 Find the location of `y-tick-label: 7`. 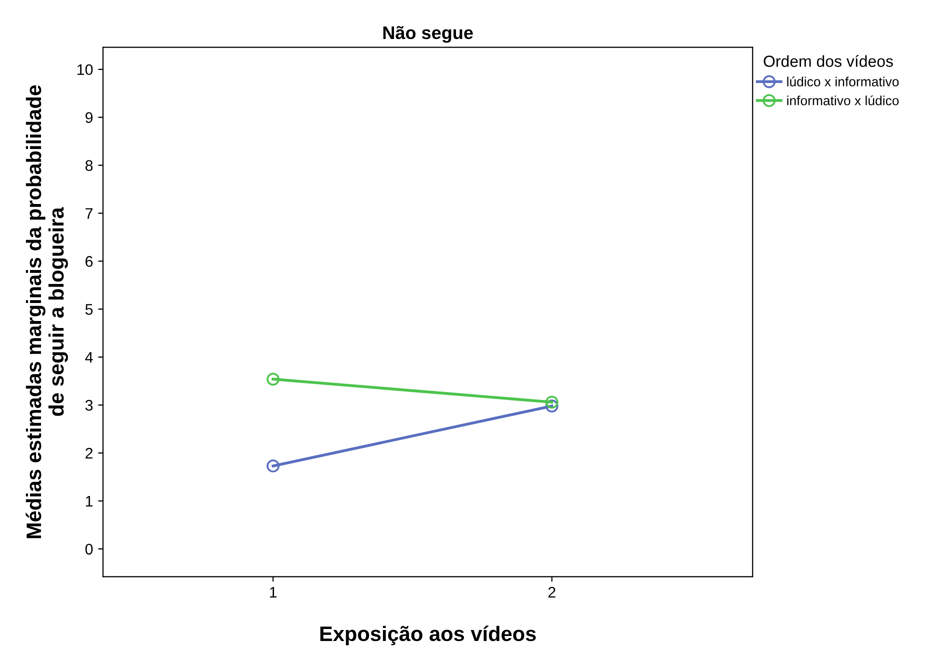

y-tick-label: 7 is located at coordinates (89, 213).